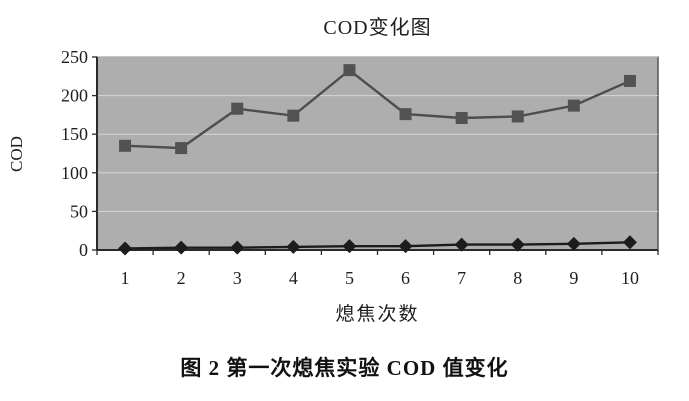 This screenshot has width=689, height=401. What do you see at coordinates (16, 154) in the screenshot?
I see `y-axis-title: COD` at bounding box center [16, 154].